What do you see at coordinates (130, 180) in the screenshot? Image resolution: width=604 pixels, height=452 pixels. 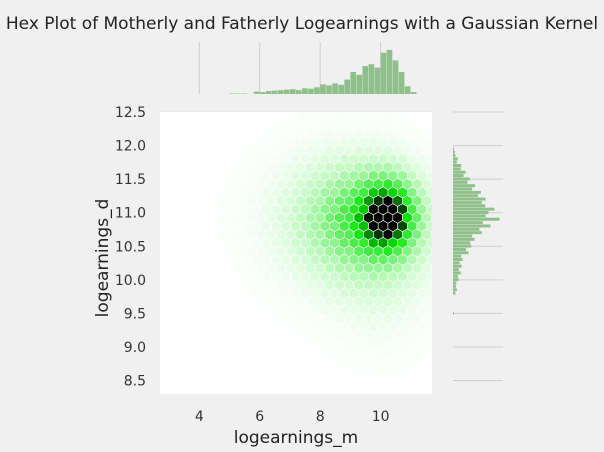 I see `y-tick-label: 11.5` at bounding box center [130, 180].